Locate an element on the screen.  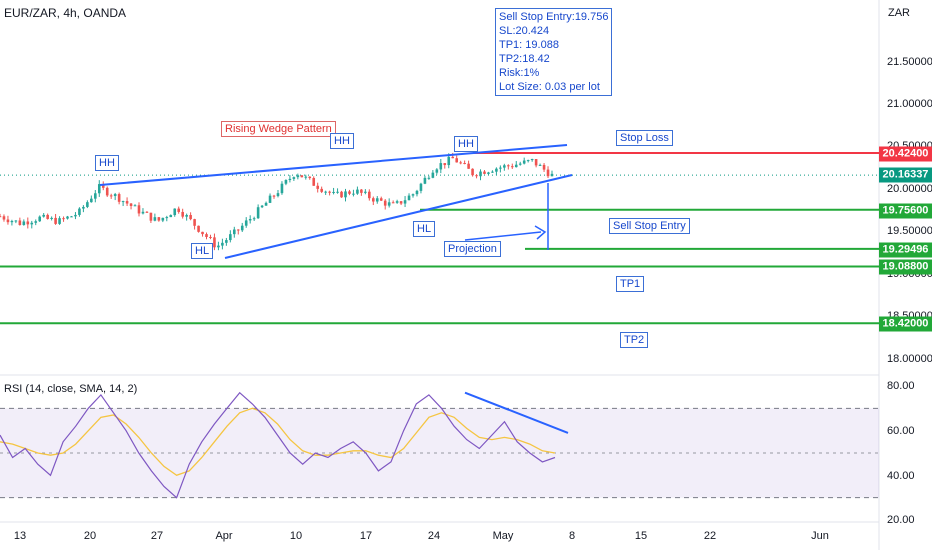
projection-label: Projection is located at coordinates (472, 249).